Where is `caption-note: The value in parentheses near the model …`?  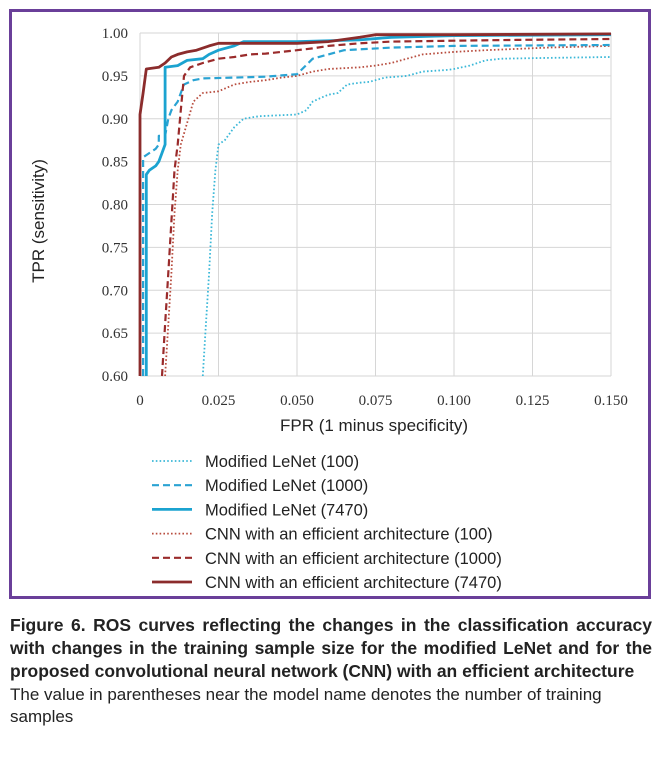 caption-note: The value in parentheses near the model … is located at coordinates (306, 705).